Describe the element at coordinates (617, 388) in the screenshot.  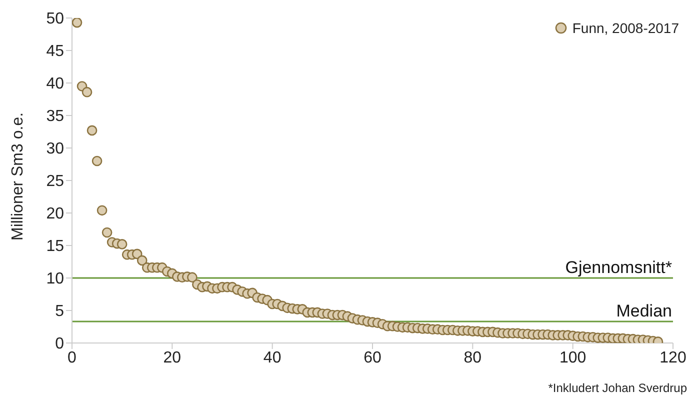
I see `text: *Inkludert Johan Sverdrup` at that location.